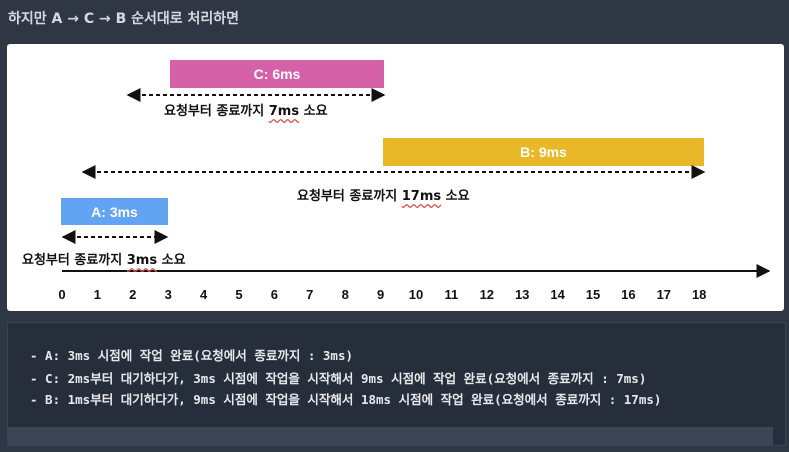 The width and height of the screenshot is (789, 452). Describe the element at coordinates (699, 294) in the screenshot. I see `tick-label: 18` at that location.